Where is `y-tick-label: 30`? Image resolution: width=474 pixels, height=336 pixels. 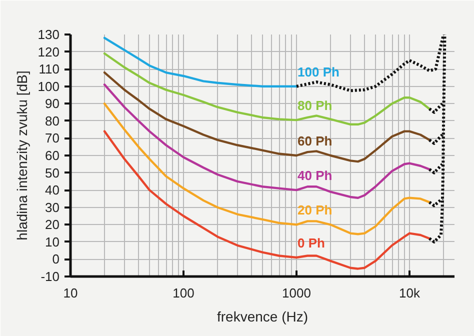 y-tick-label: 30 is located at coordinates (52, 207).